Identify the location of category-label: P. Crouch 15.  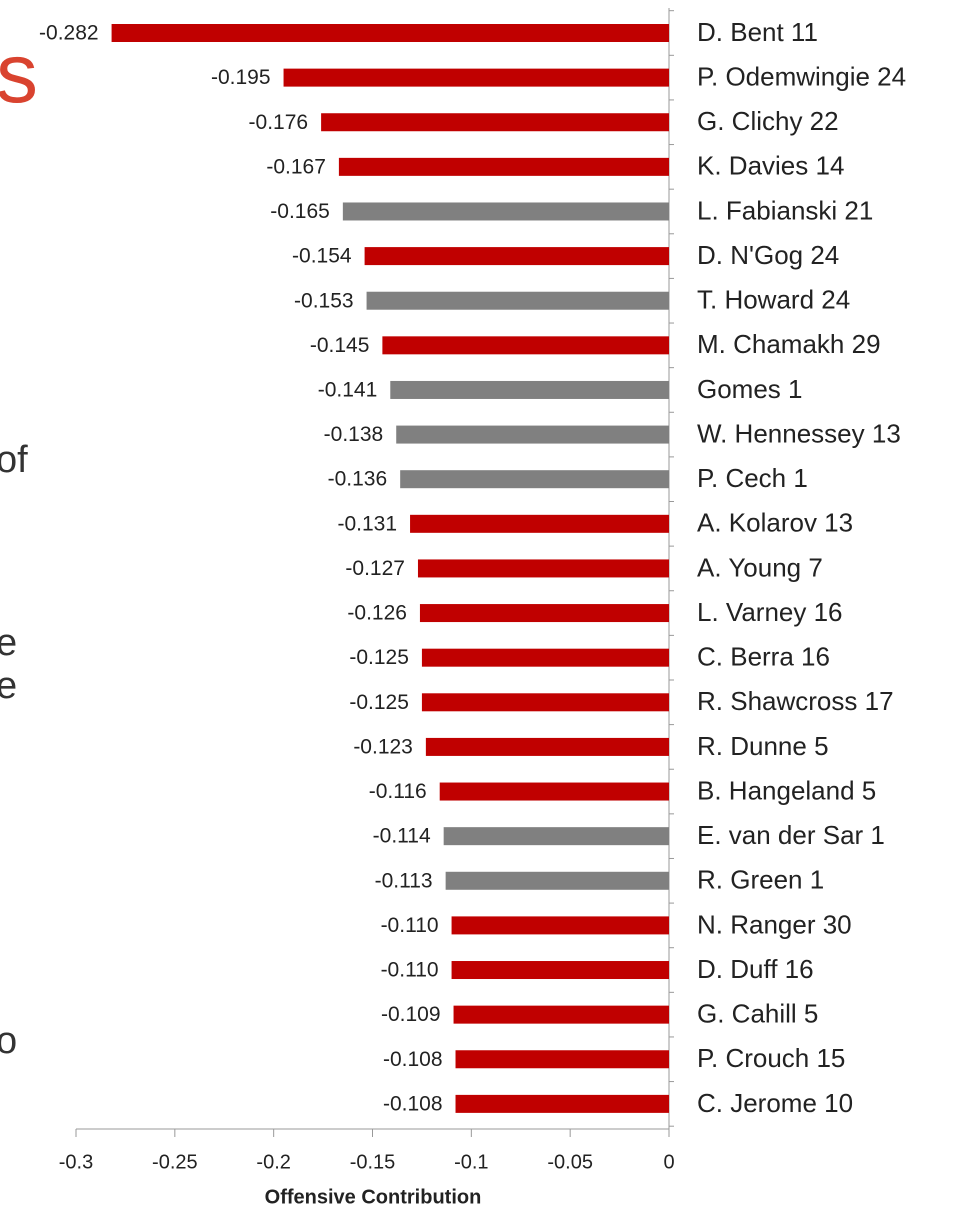
(771, 1058).